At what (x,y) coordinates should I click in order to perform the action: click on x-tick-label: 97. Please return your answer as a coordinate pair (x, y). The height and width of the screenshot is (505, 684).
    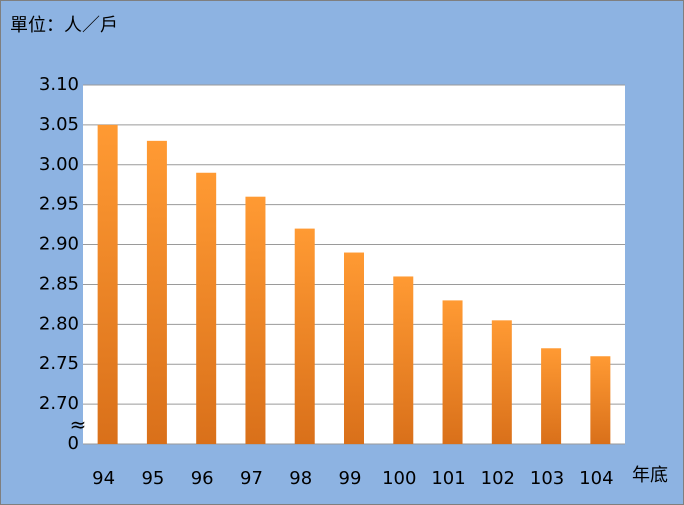
    Looking at the image, I should click on (251, 478).